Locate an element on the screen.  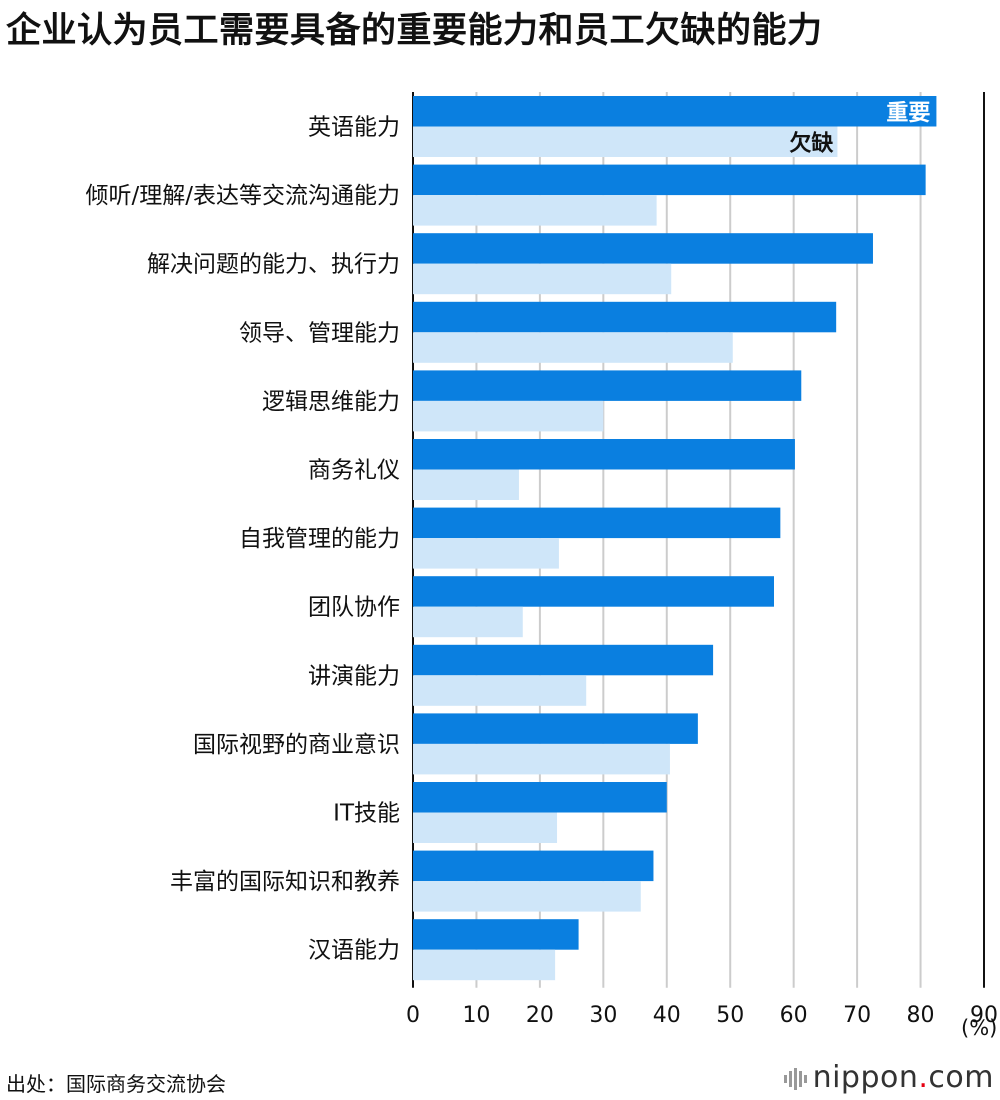
brand-suffix: com is located at coordinates (961, 1077).